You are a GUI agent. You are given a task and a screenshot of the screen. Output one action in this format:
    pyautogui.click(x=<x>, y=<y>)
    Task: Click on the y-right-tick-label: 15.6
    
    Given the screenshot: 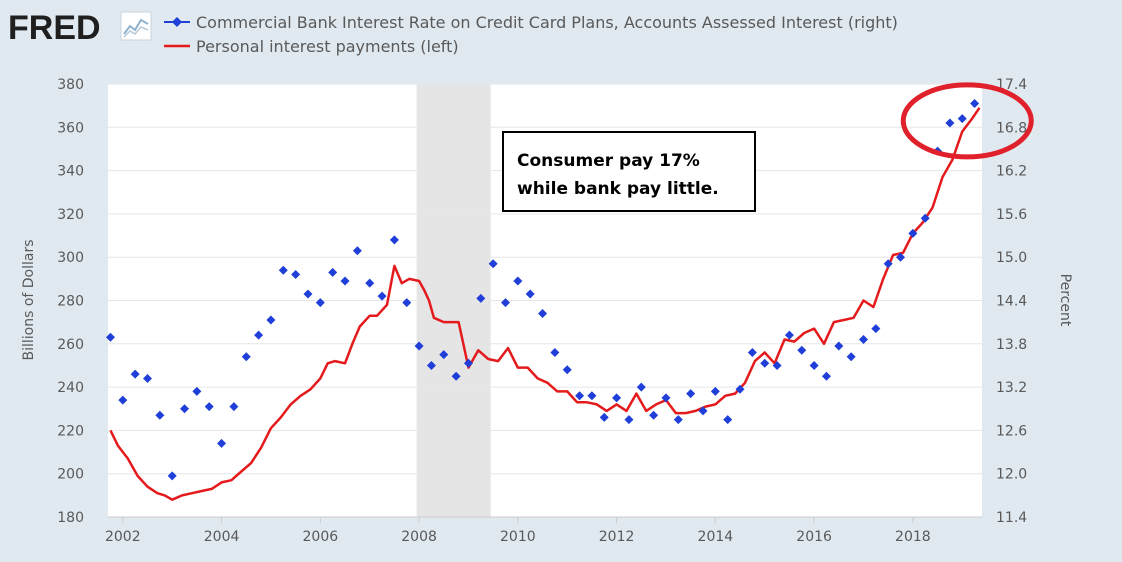 What is the action you would take?
    pyautogui.click(x=1011, y=215)
    